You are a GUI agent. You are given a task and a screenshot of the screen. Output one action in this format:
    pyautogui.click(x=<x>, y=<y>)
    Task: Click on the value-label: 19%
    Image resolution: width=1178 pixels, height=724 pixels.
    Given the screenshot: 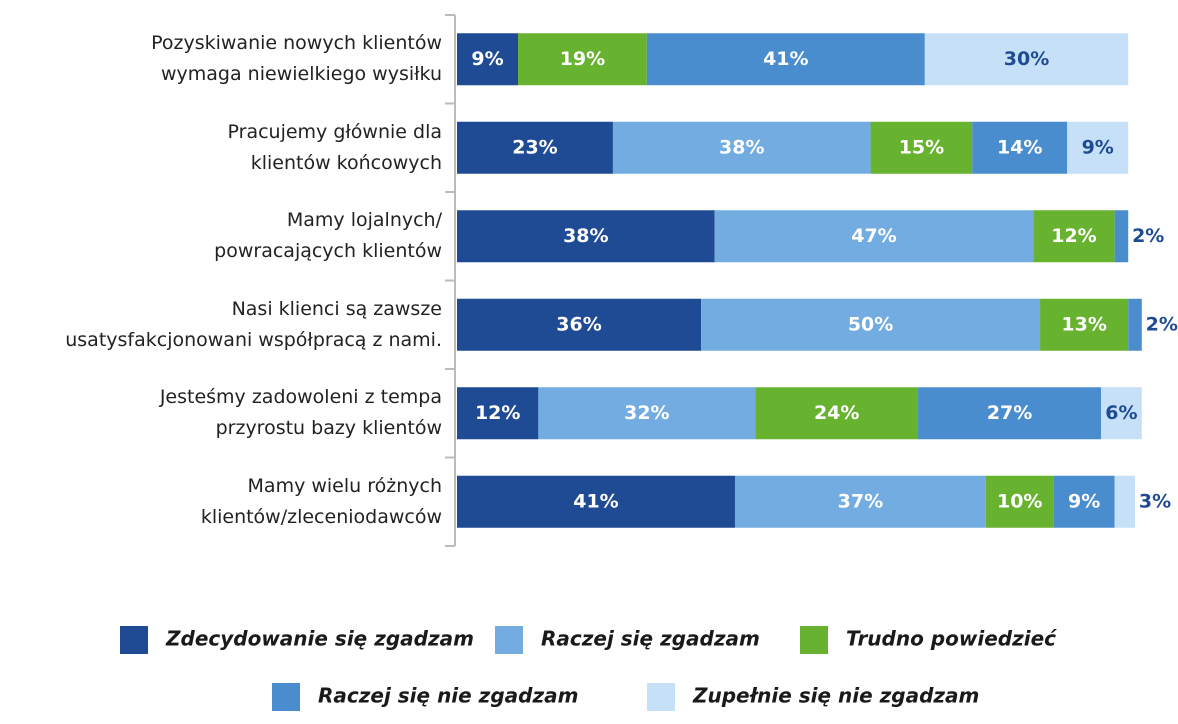 What is the action you would take?
    pyautogui.click(x=582, y=59)
    